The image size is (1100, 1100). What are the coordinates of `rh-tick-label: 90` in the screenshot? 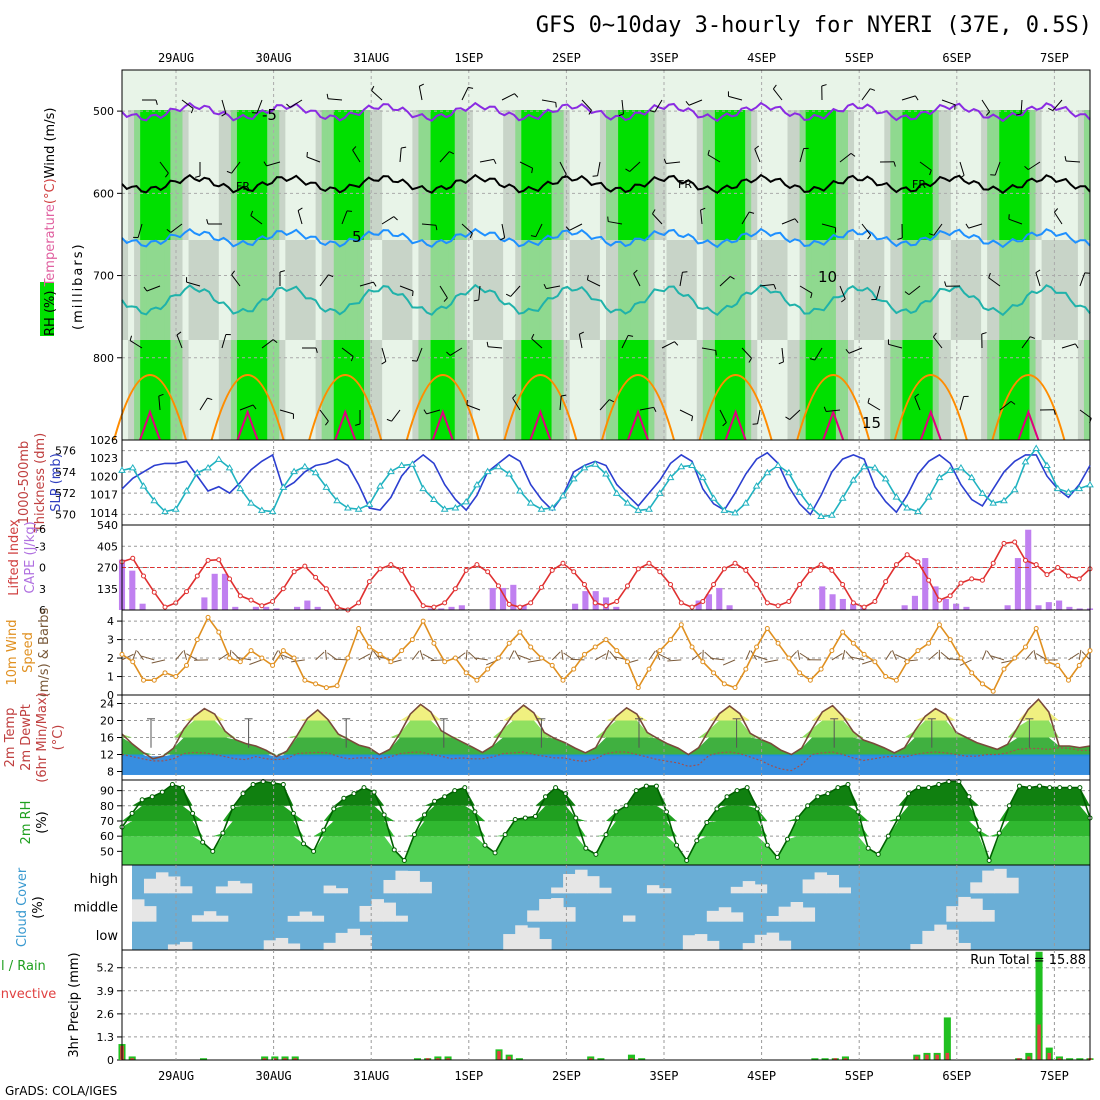 It's located at (107, 791).